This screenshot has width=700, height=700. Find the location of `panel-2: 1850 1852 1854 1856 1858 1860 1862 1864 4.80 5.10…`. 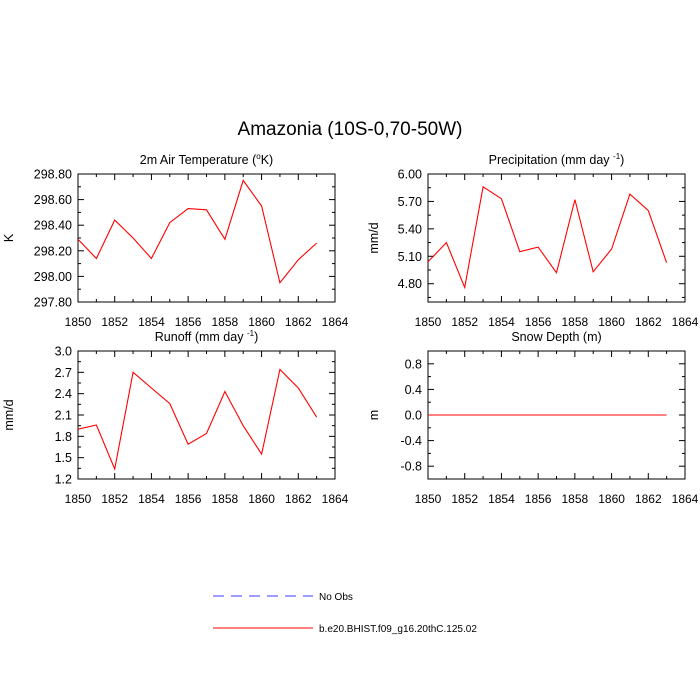

panel-2: 1850 1852 1854 1856 1858 1860 1862 1864 4.80 5.10… is located at coordinates (533, 240).